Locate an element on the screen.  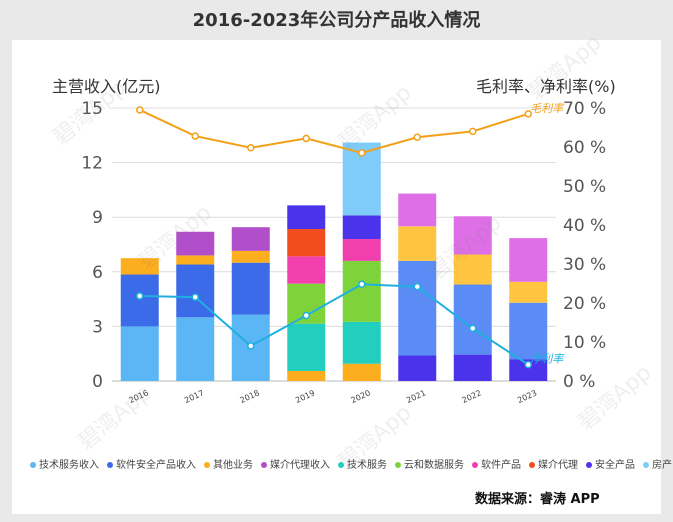
legend-label: 软件产品 is located at coordinates (501, 465).